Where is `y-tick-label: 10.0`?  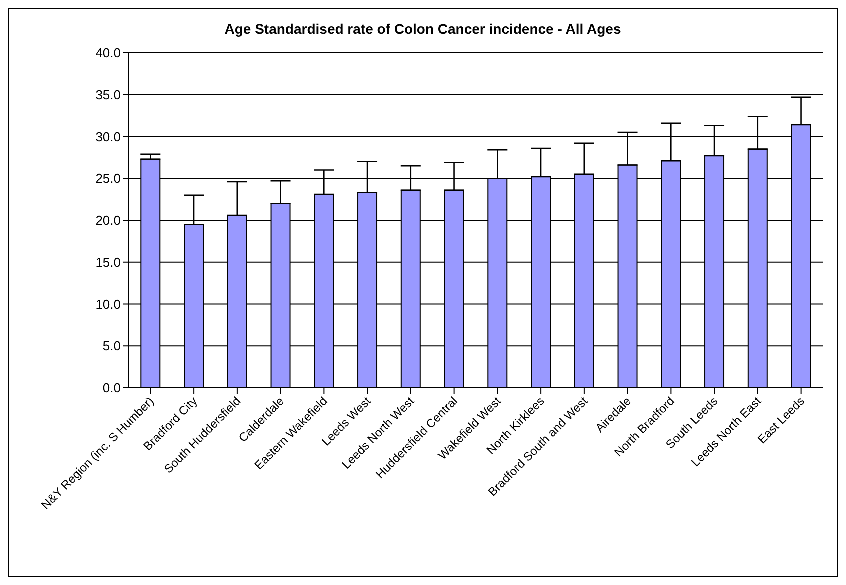 y-tick-label: 10.0 is located at coordinates (108, 304).